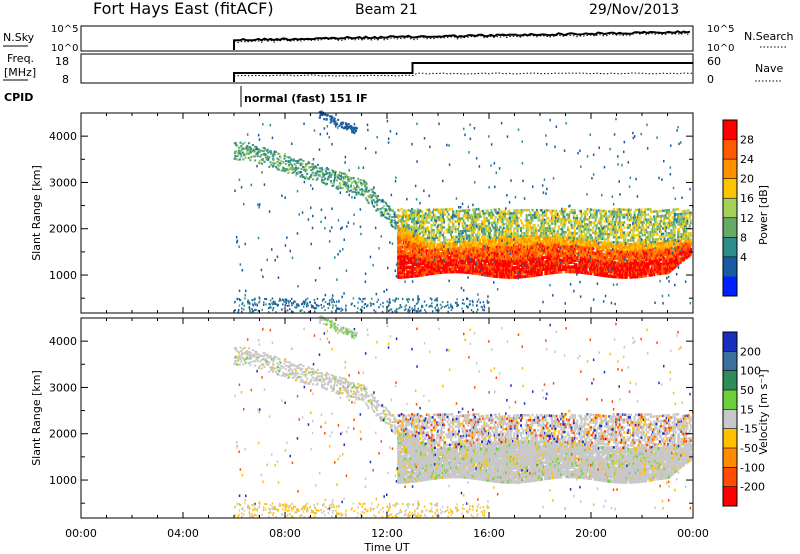 Image resolution: width=800 pixels, height=554 pixels. What do you see at coordinates (769, 68) in the screenshot?
I see `nave-label: Nave` at bounding box center [769, 68].